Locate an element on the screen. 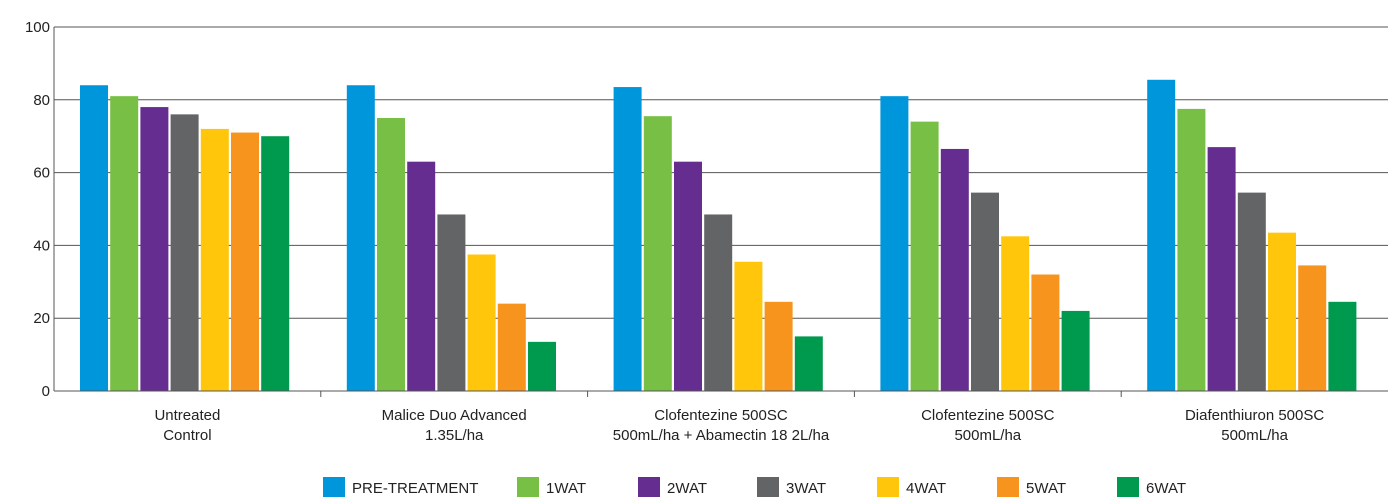 The image size is (1392, 499). legend-label: 1WAT is located at coordinates (566, 488).